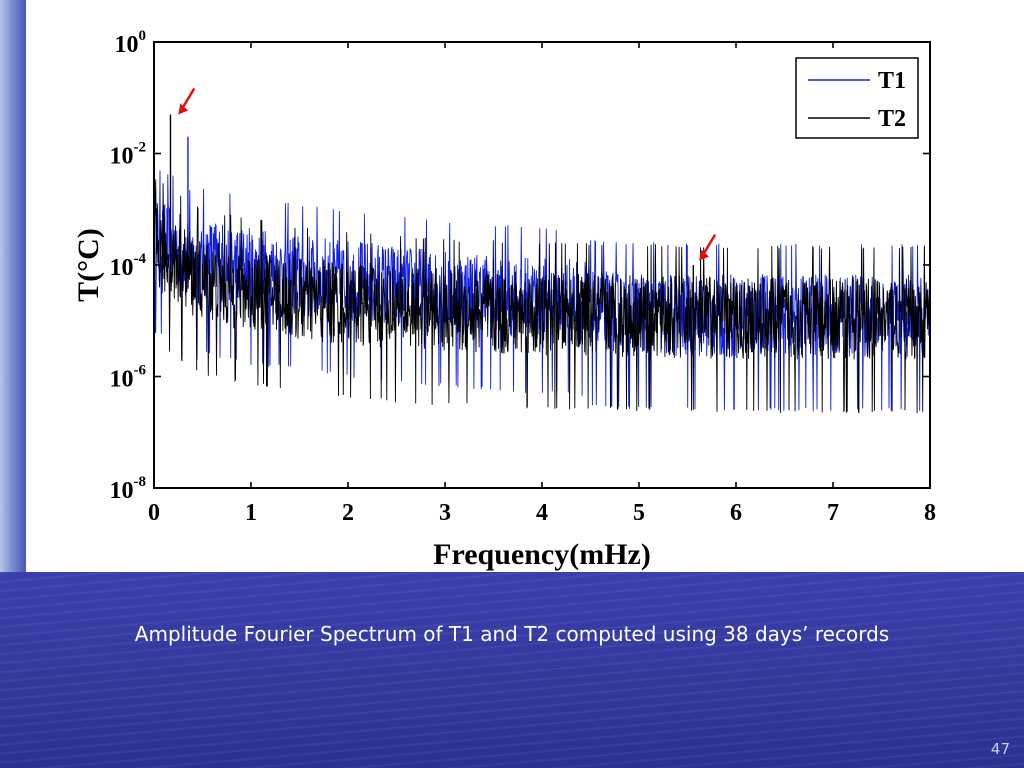  I want to click on slide-number: 47, so click(1000, 749).